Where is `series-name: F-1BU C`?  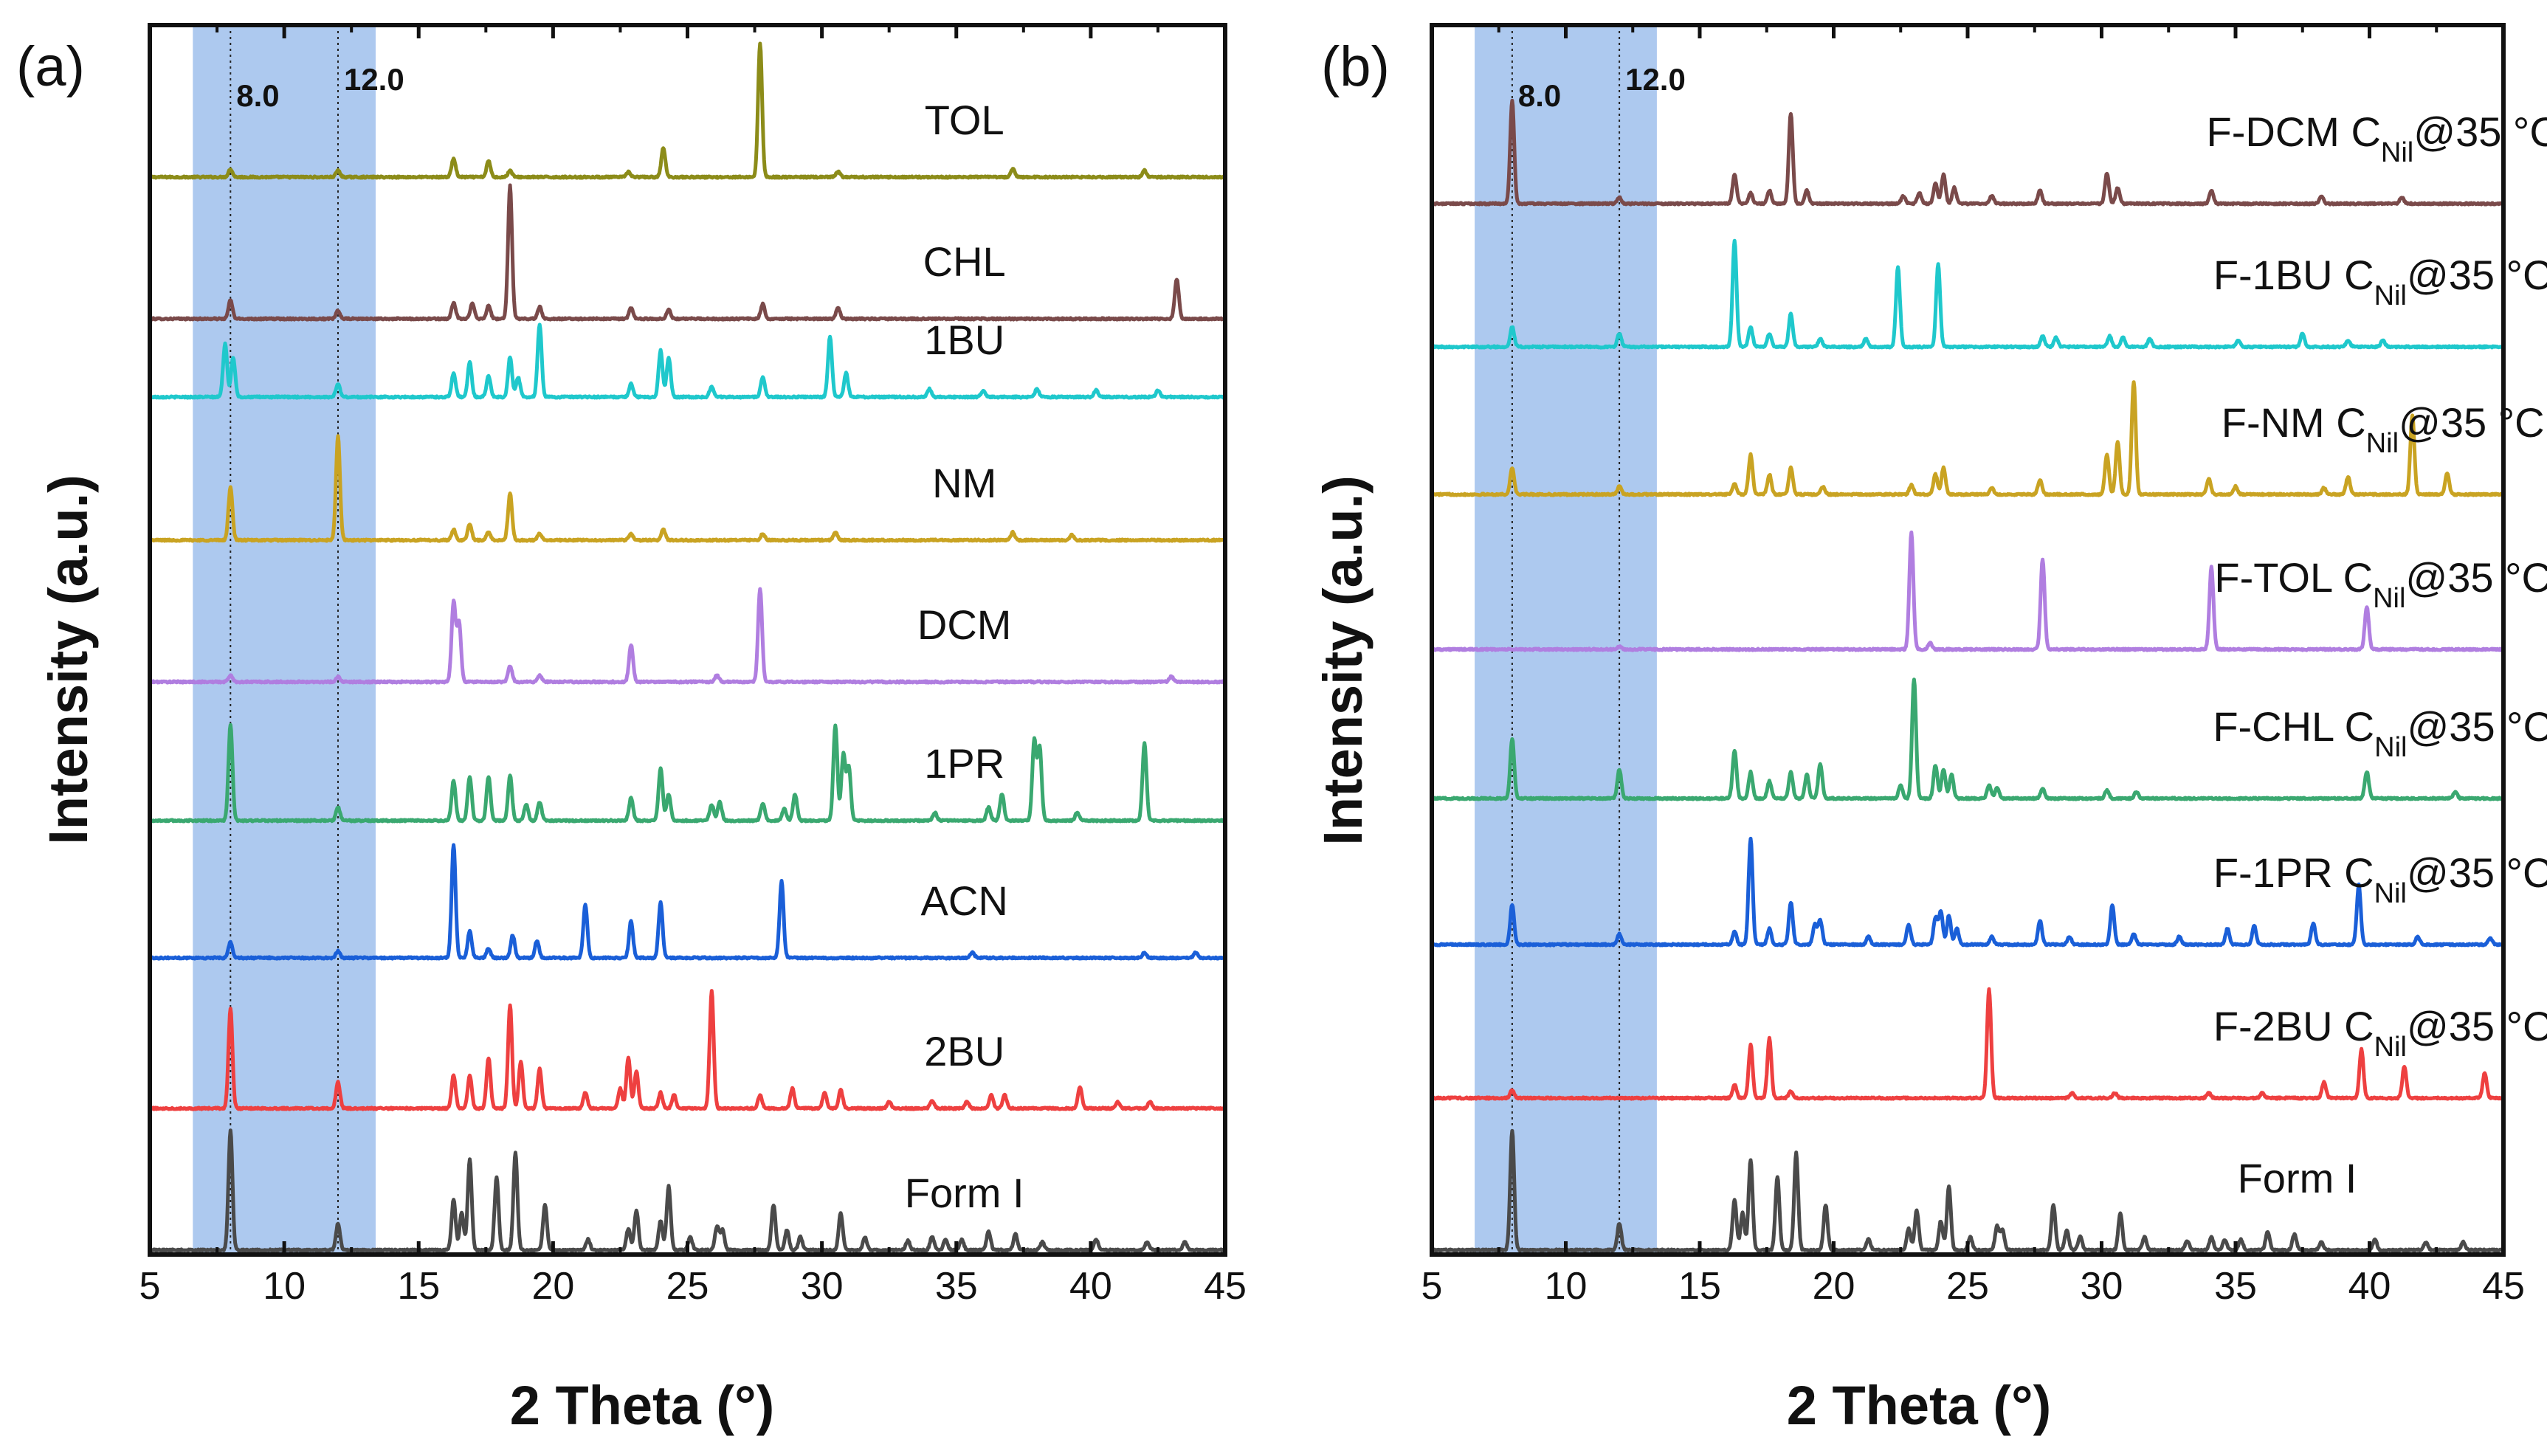
series-name: F-1BU C is located at coordinates (2293, 275).